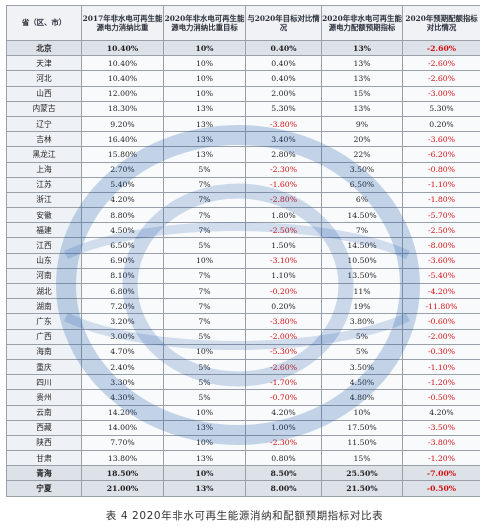  What do you see at coordinates (362, 291) in the screenshot?
I see `quota-2020-cell: 11%` at bounding box center [362, 291].